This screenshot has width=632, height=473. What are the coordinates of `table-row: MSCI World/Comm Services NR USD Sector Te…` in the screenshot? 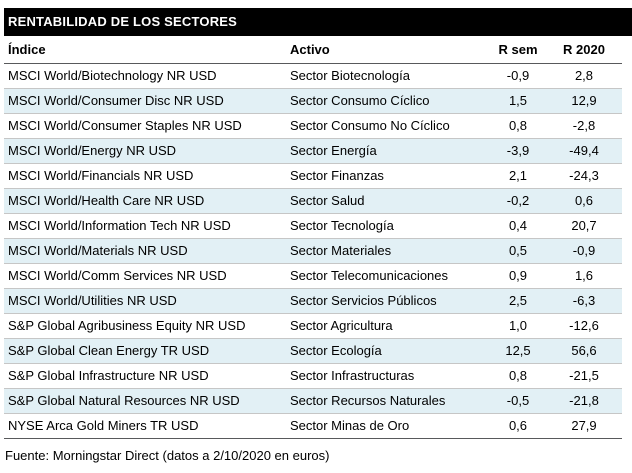 It's located at (313, 275).